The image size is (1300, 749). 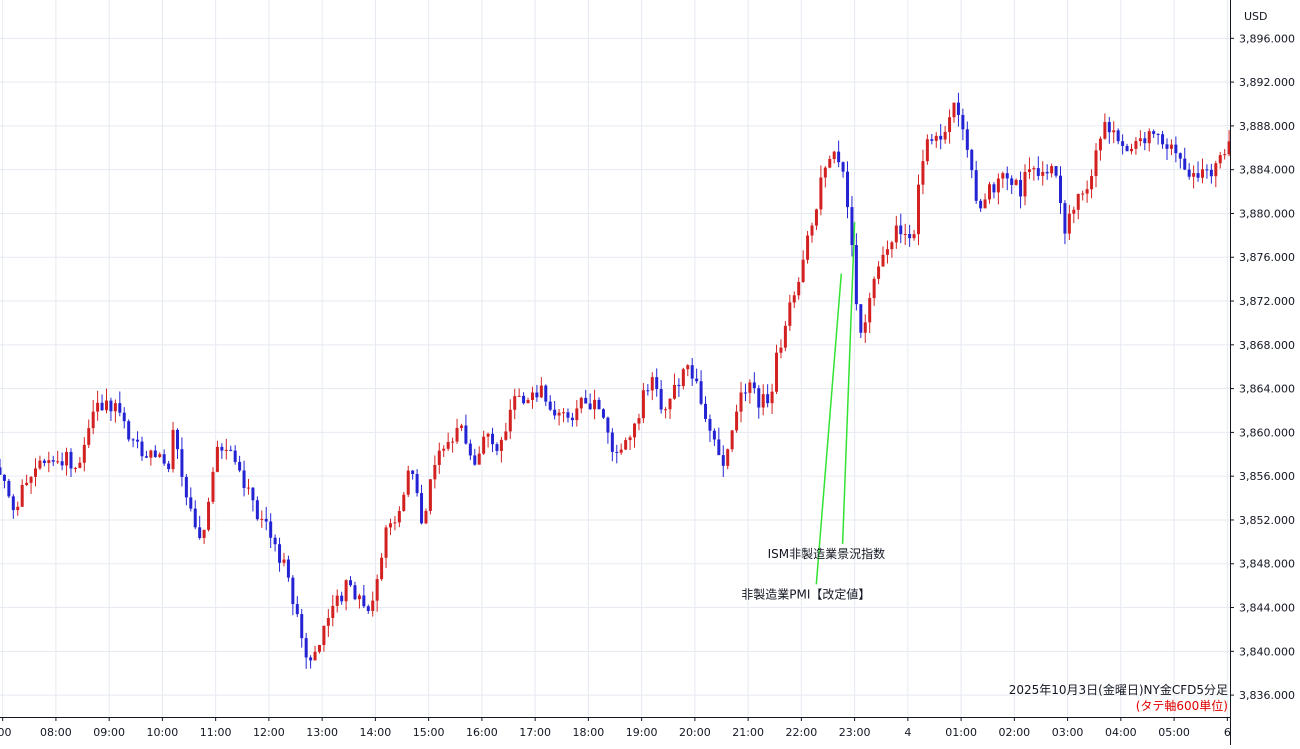 I want to click on x-tick-label: 02:00, so click(x=1014, y=732).